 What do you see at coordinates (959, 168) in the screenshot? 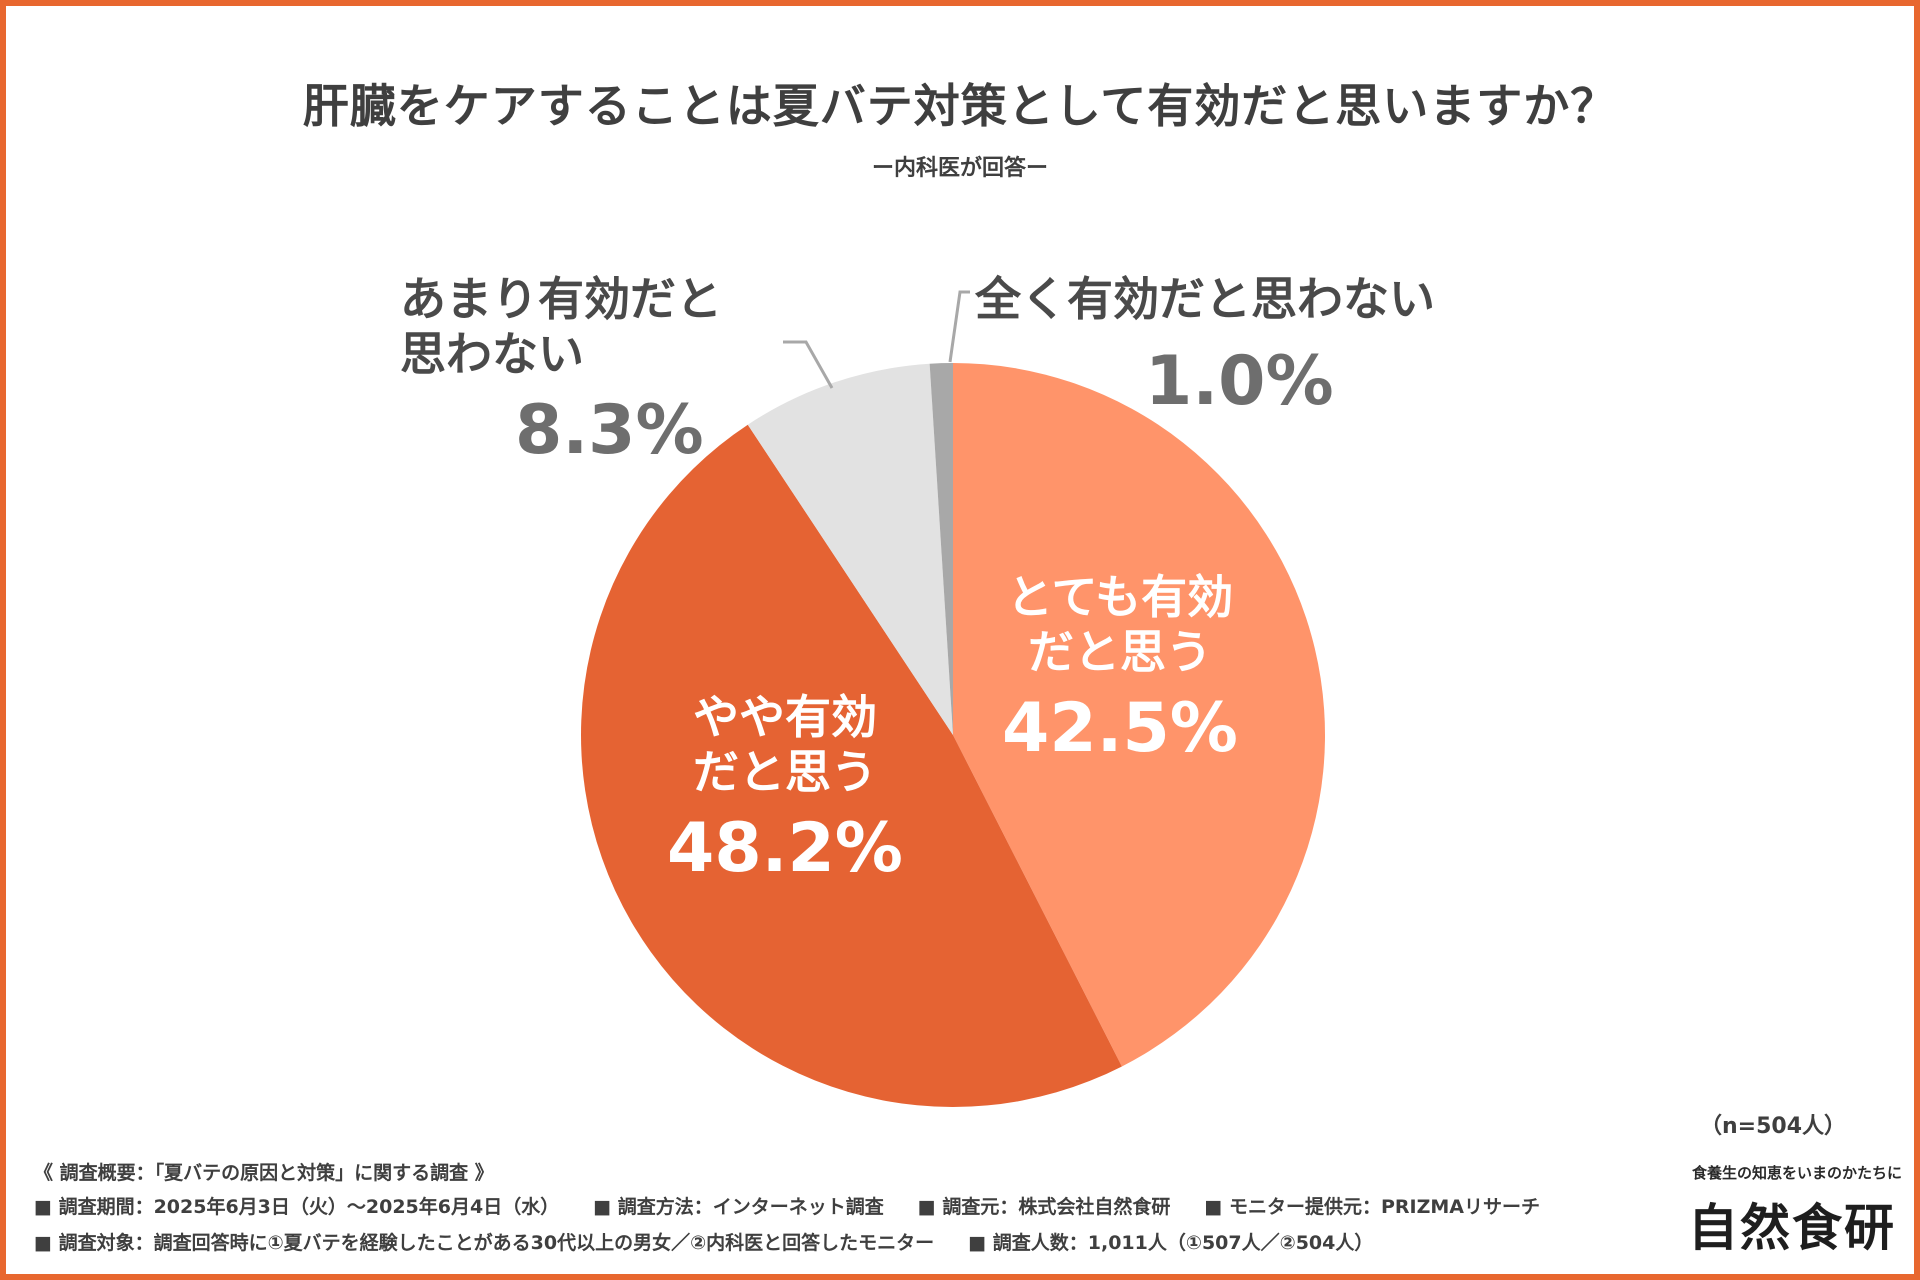
I see `chart-subtitle: ー内科医が回答ー` at bounding box center [959, 168].